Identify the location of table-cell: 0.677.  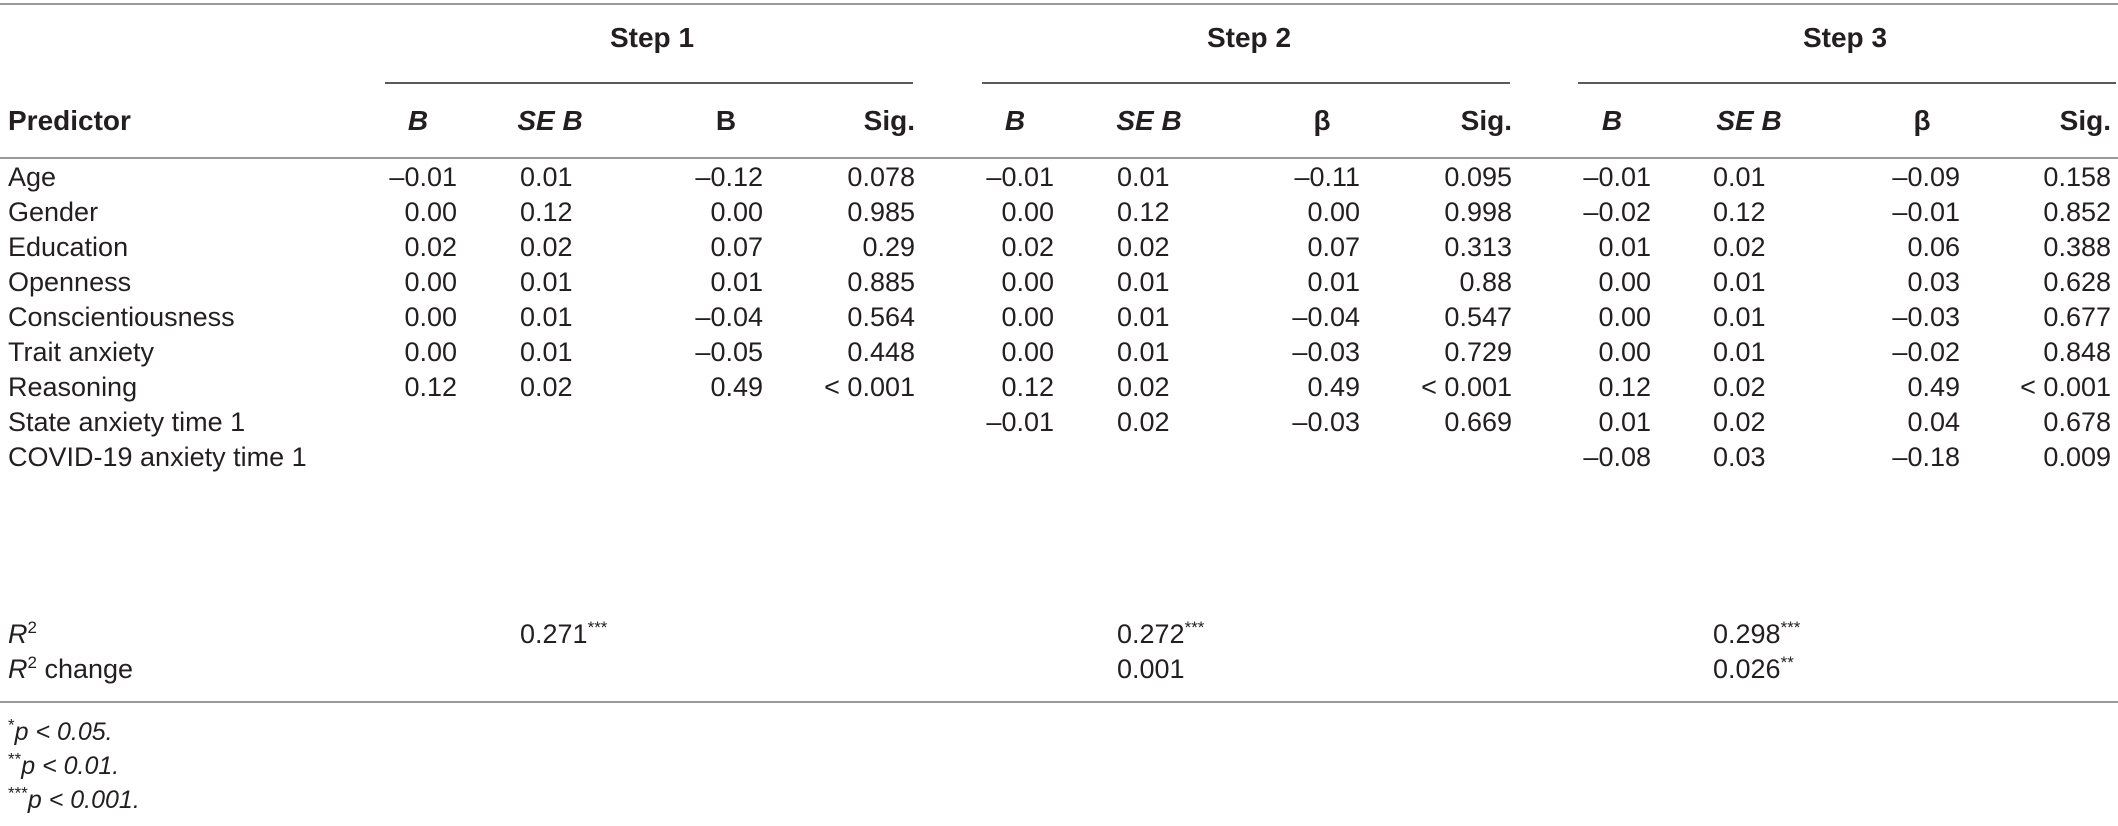
(2077, 317).